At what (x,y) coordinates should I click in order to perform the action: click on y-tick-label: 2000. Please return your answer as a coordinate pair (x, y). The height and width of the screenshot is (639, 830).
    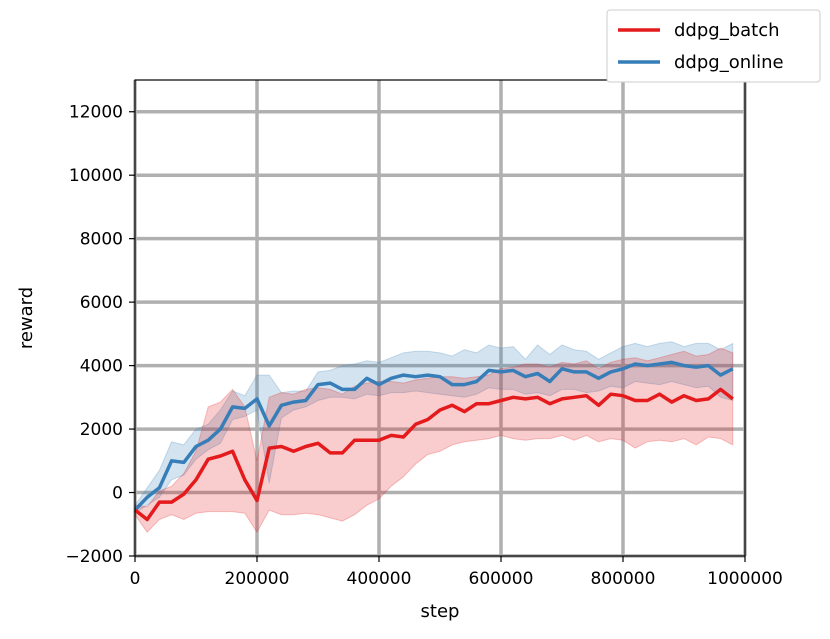
    Looking at the image, I should click on (101, 430).